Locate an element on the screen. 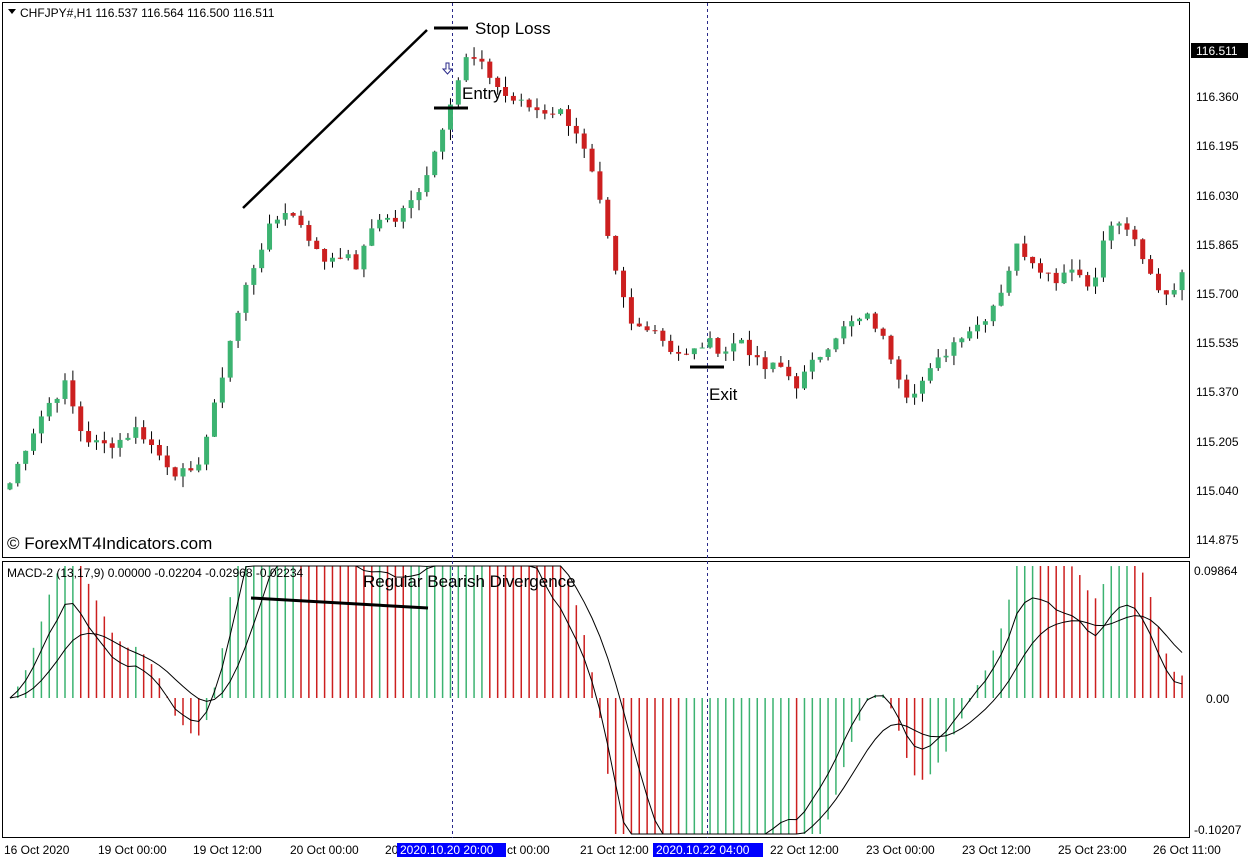 This screenshot has width=1253, height=862. trend-line-highs is located at coordinates (335, 119).